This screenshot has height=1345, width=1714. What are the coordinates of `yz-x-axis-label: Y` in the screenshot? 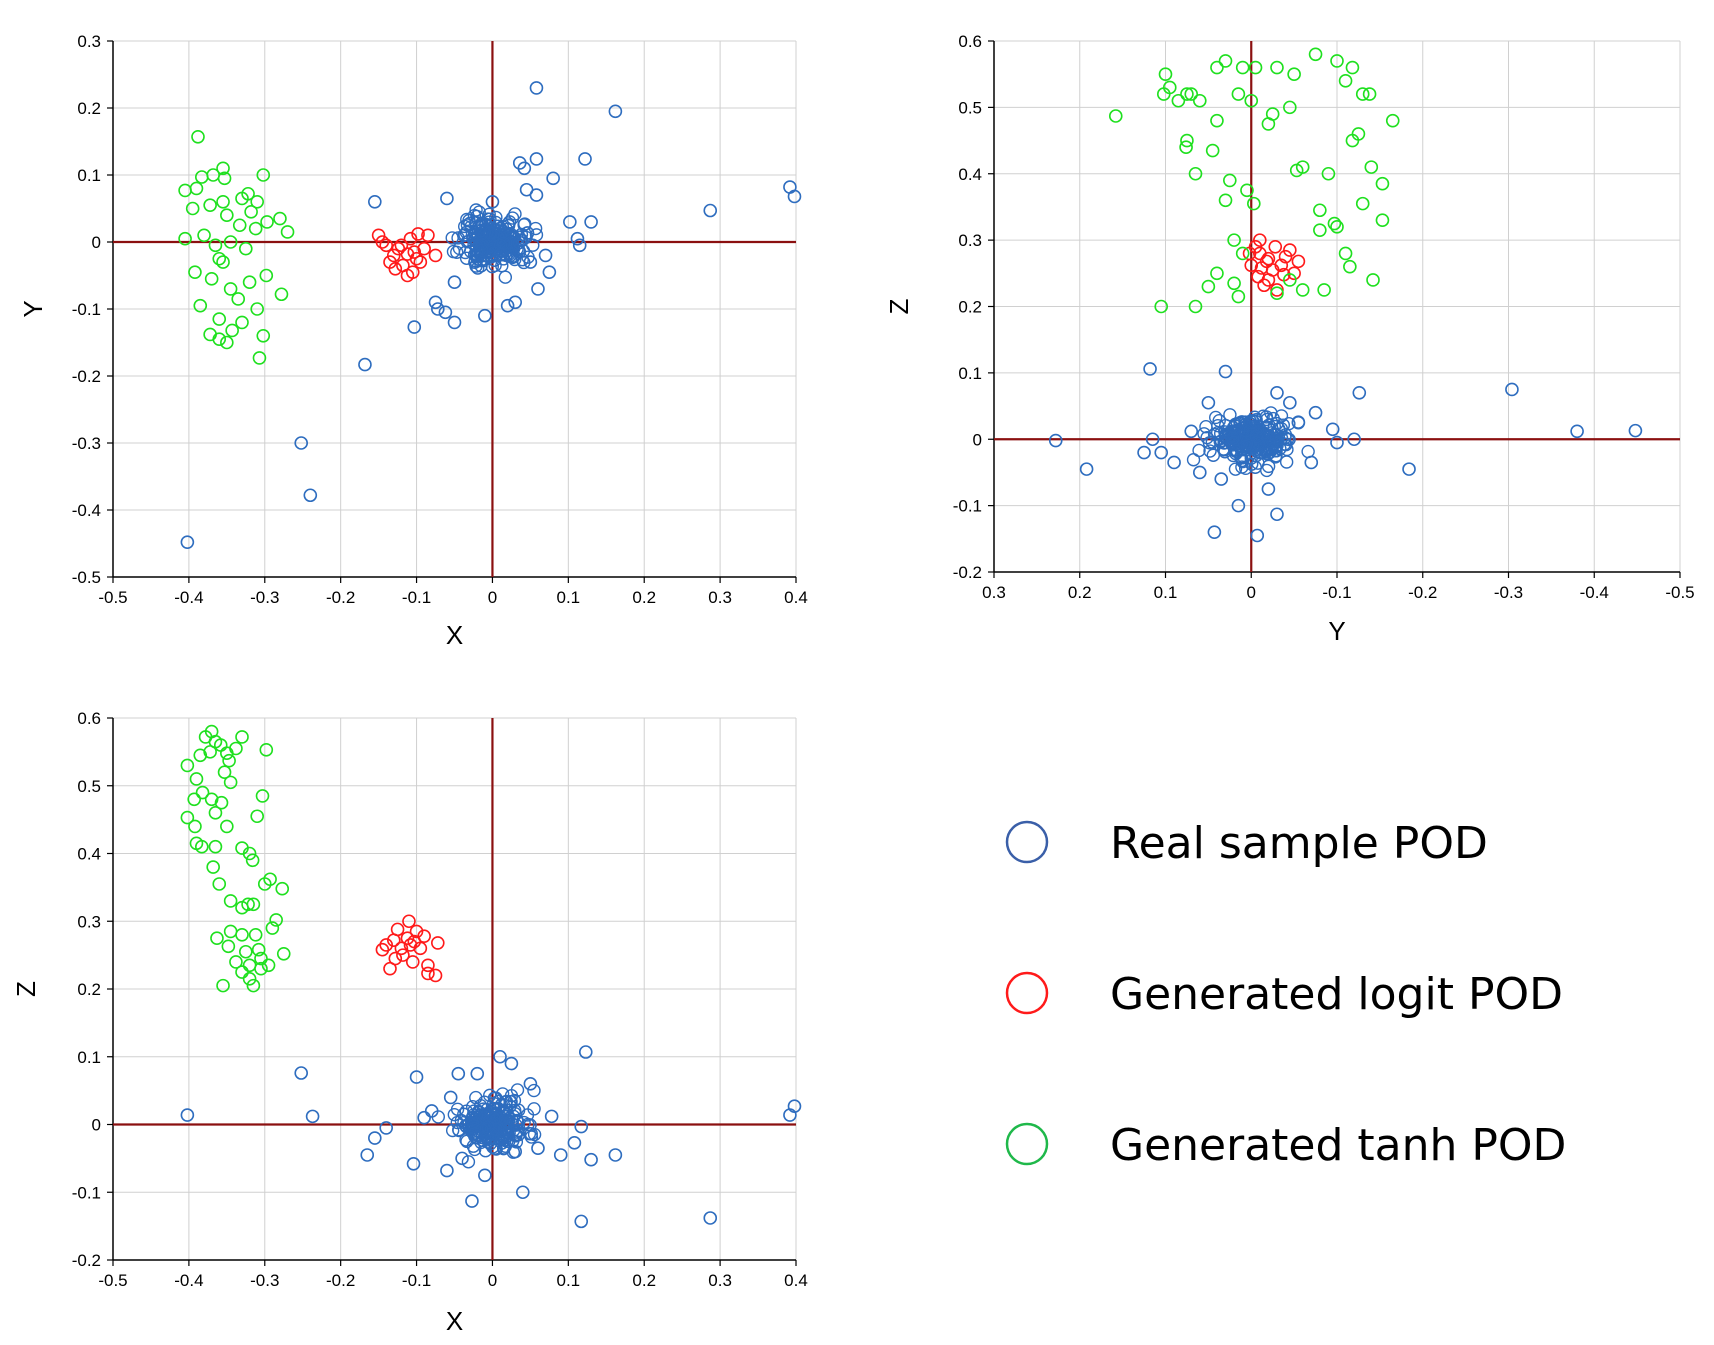 It's located at (1336, 631).